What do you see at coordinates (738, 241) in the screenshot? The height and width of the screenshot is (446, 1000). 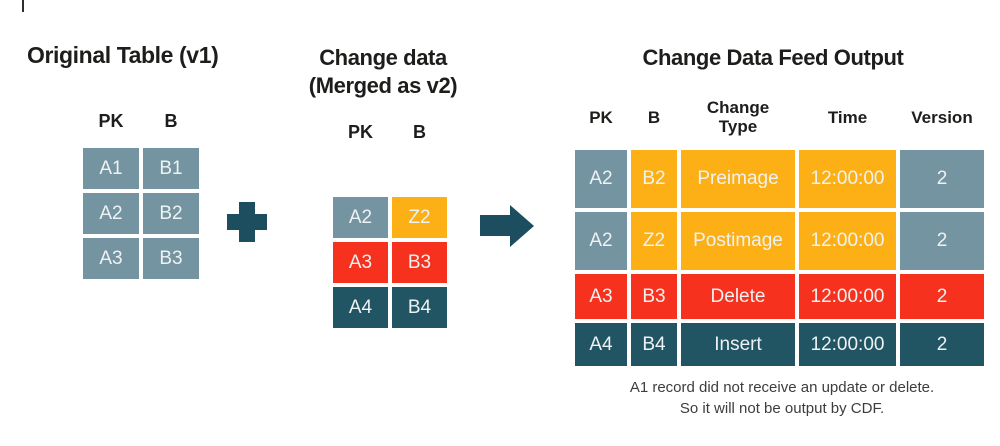 I see `table-cell: Postimage` at bounding box center [738, 241].